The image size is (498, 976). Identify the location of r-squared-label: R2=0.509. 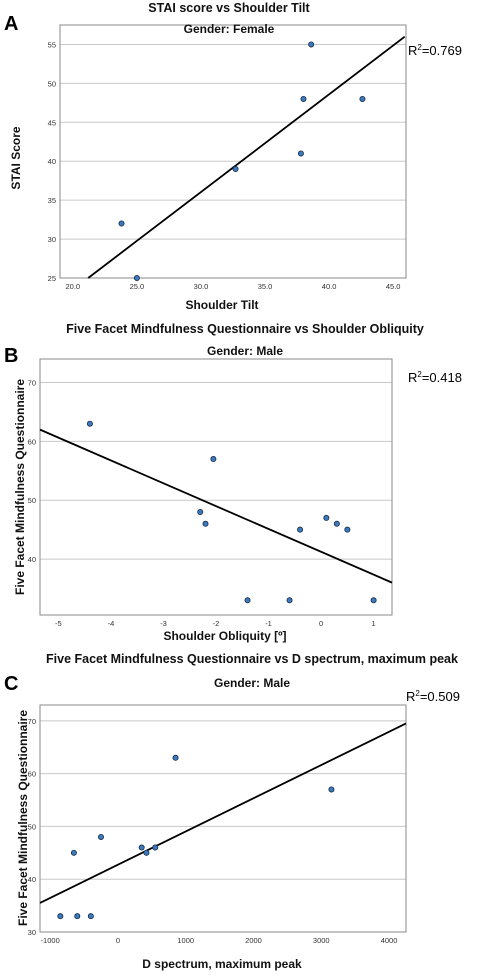
(433, 696).